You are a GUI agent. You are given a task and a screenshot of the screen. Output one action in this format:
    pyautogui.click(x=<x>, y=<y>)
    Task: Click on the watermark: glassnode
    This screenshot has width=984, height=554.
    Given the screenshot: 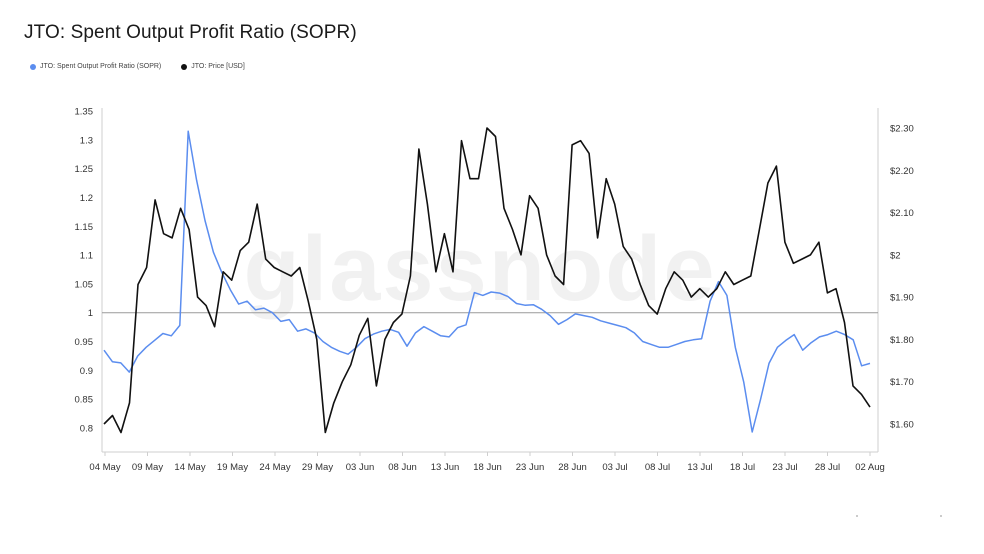 What is the action you would take?
    pyautogui.click(x=479, y=269)
    